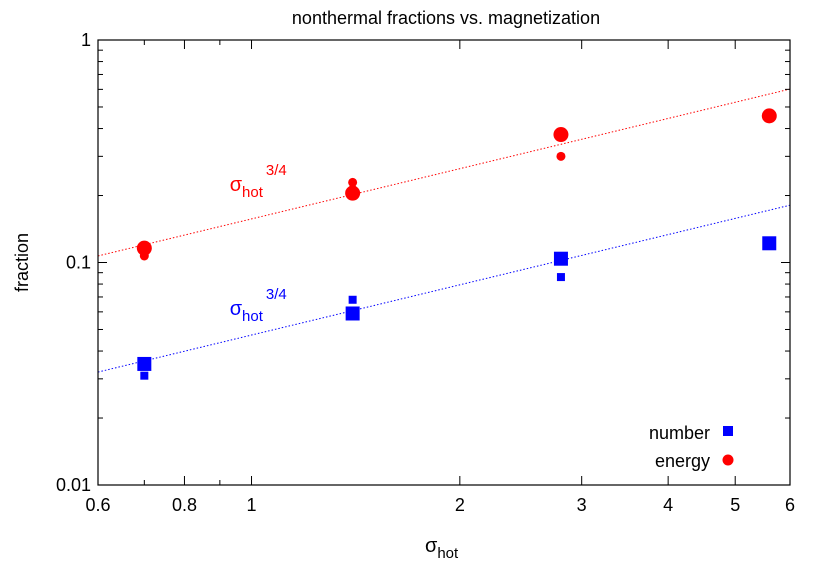  Describe the element at coordinates (258, 181) in the screenshot. I see `annotation-energy: σhot3/4` at that location.